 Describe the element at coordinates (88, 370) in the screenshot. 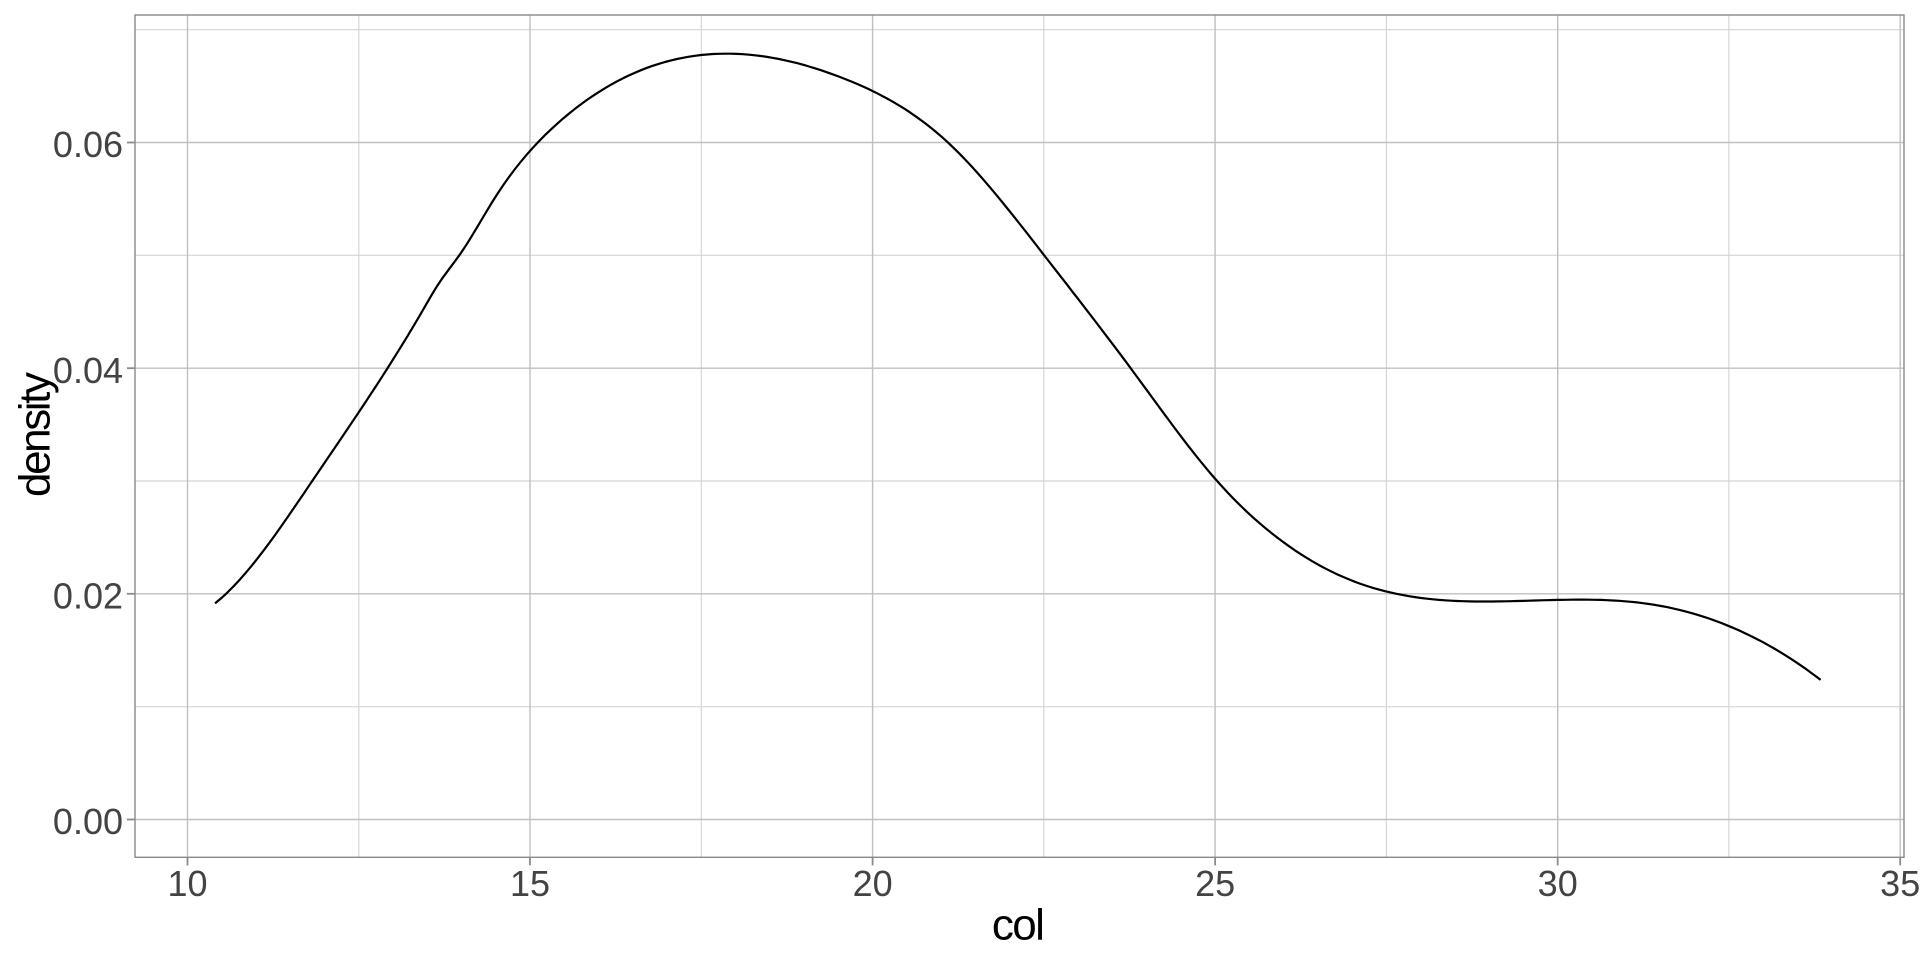

I see `svg-text: 0.04` at that location.